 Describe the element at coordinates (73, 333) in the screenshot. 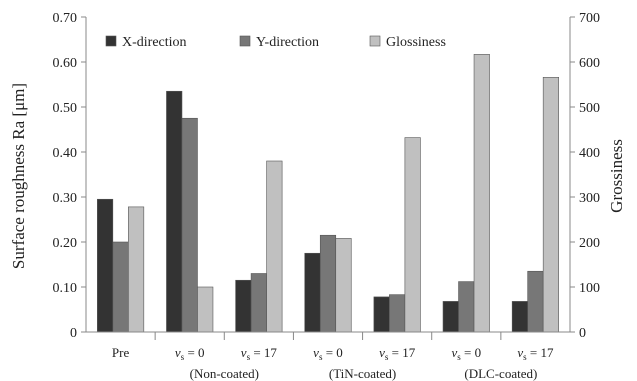

I see `left-tick-label: 0` at that location.